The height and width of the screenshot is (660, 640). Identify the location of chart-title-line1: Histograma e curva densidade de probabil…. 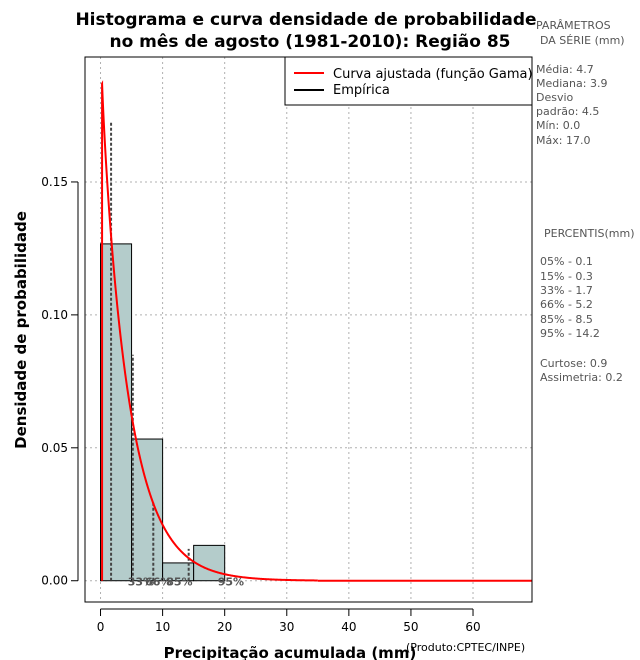
(305, 20).